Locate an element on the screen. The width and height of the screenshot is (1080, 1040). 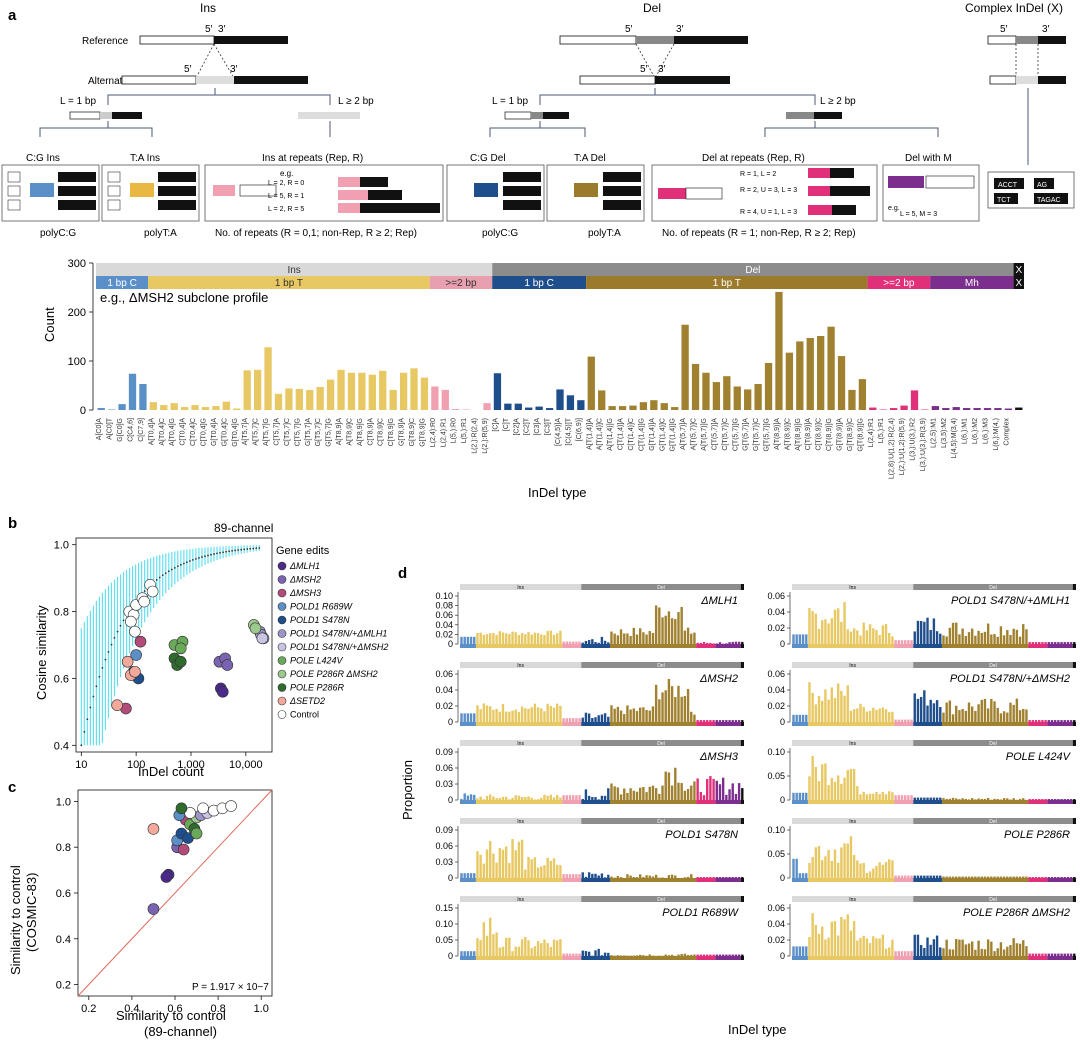
svg-text: L = 5, R = 1 is located at coordinates (286, 196).